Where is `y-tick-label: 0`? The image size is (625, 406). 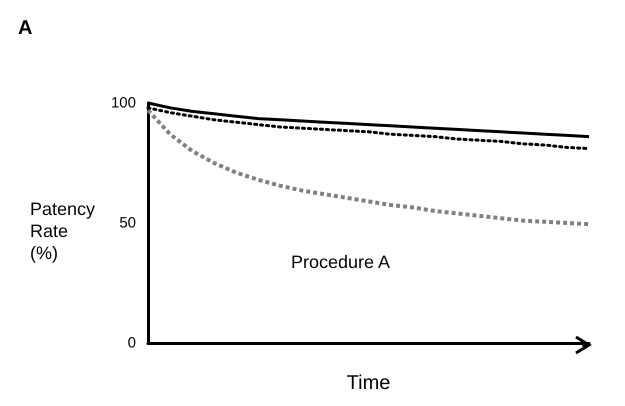 y-tick-label: 0 is located at coordinates (132, 343).